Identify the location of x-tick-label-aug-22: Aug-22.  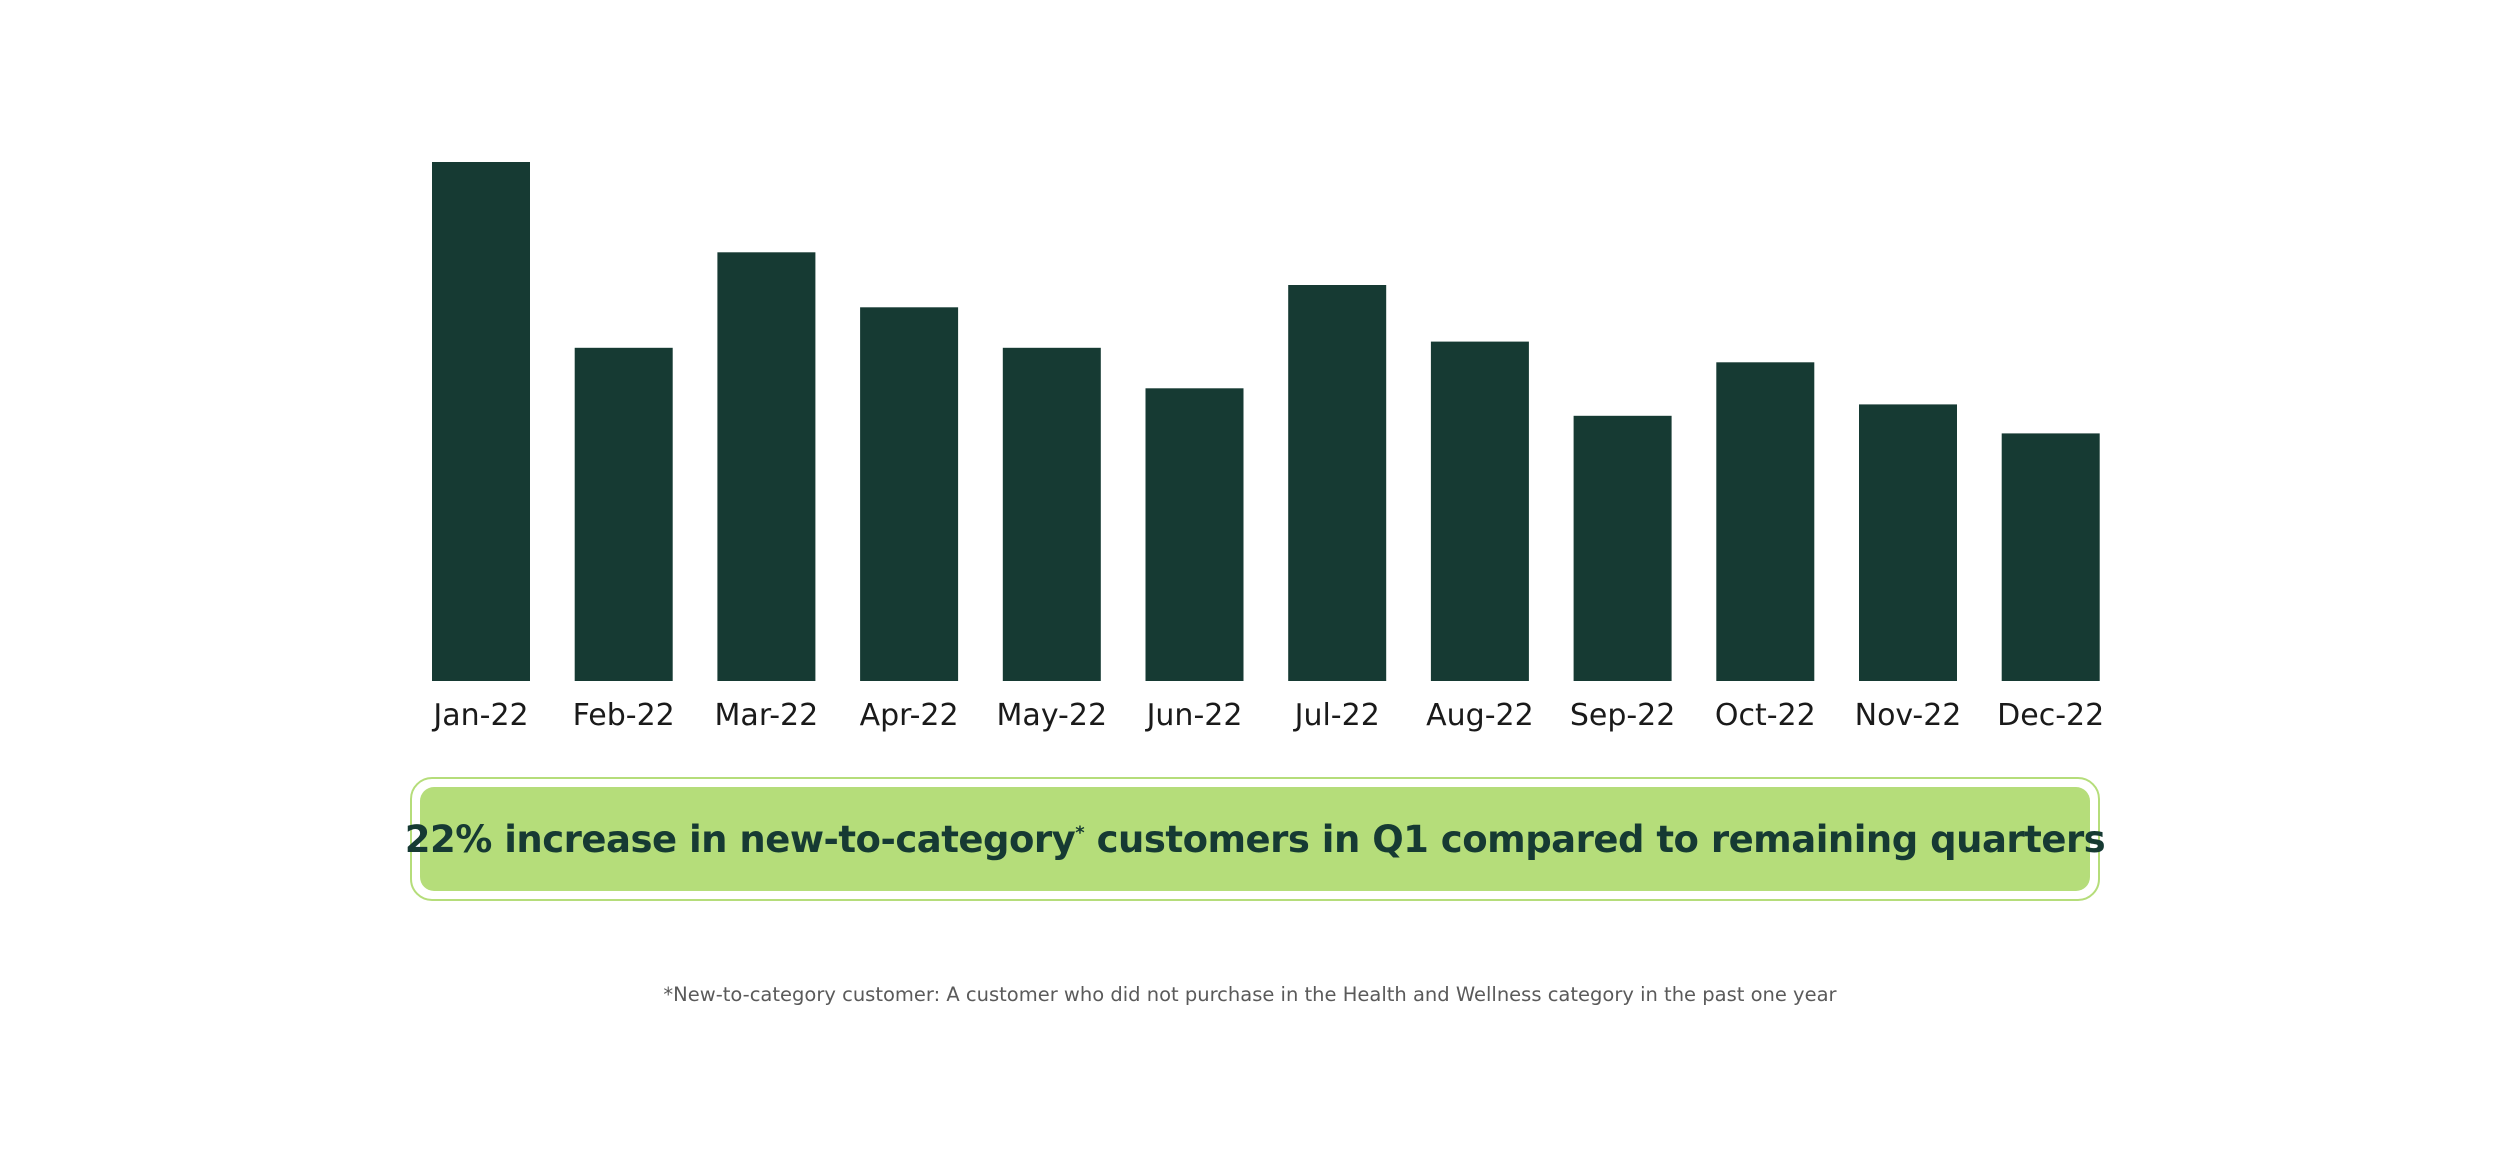
(1480, 715).